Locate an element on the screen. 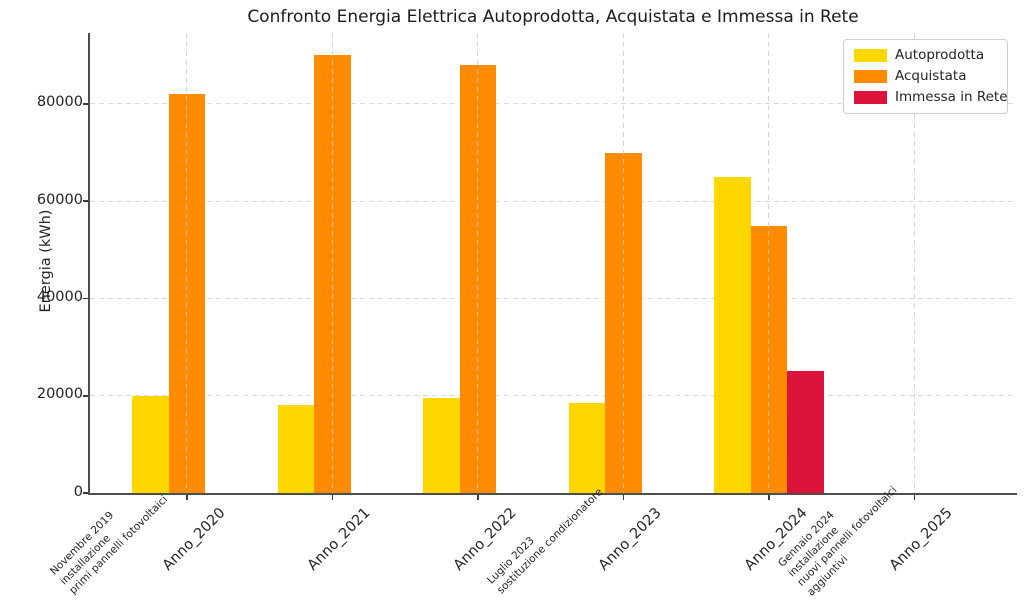 The height and width of the screenshot is (608, 1024). x-tick-label-anno-2021: Anno_2021 is located at coordinates (339, 539).